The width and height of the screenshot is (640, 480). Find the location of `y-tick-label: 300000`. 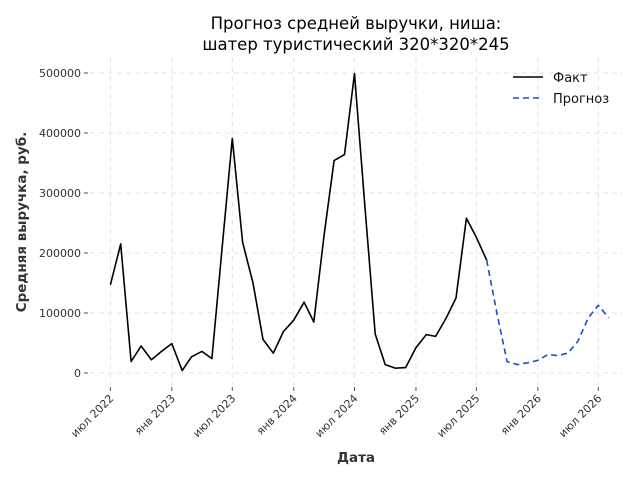

y-tick-label: 300000 is located at coordinates (60, 193).